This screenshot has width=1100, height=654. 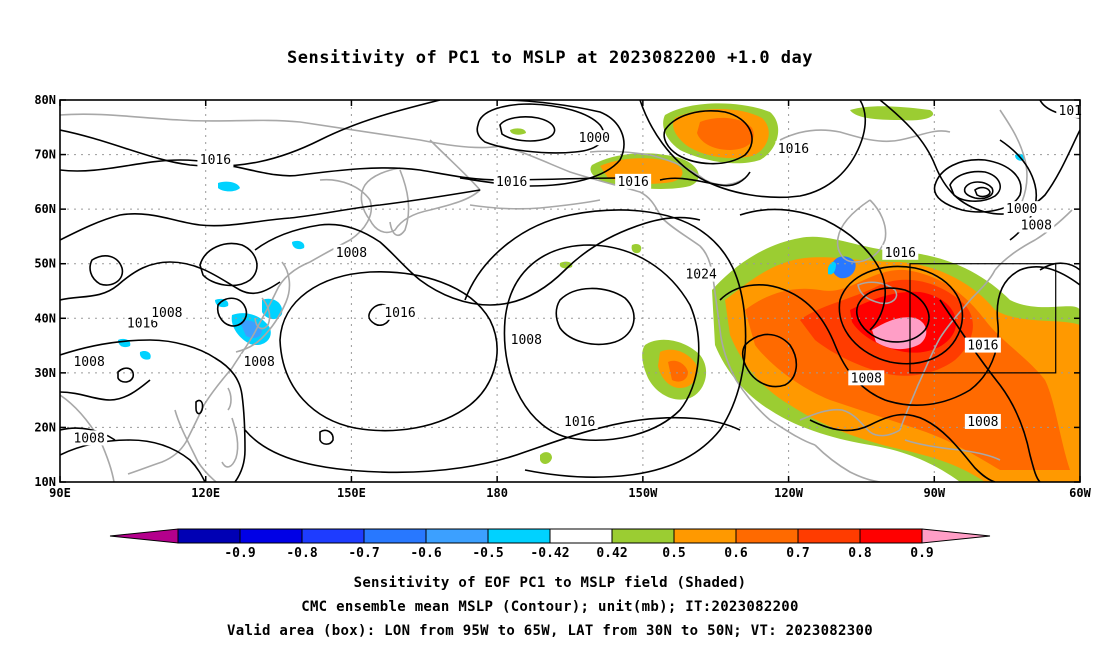 What do you see at coordinates (1070, 111) in the screenshot?
I see `contour-label: 101` at bounding box center [1070, 111].